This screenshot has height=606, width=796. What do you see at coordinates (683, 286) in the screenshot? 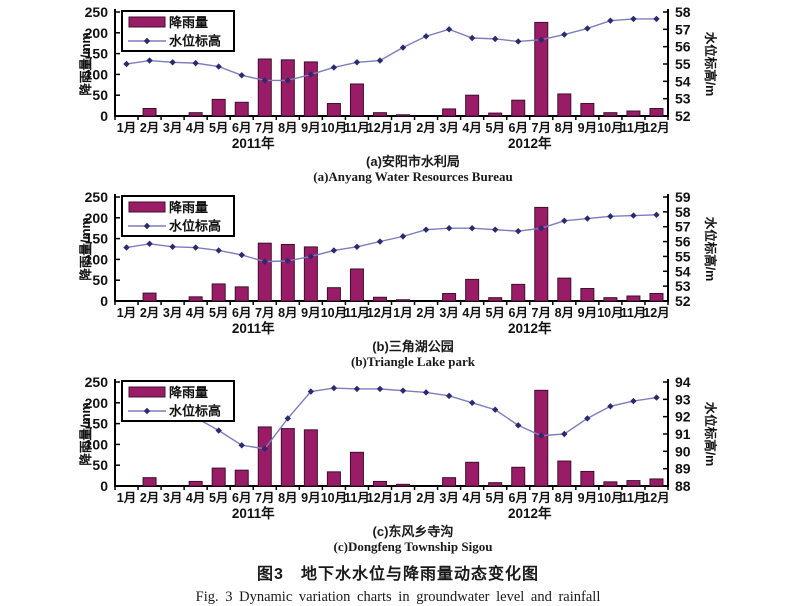
I see `y-right-tick-label: 53` at bounding box center [683, 286].